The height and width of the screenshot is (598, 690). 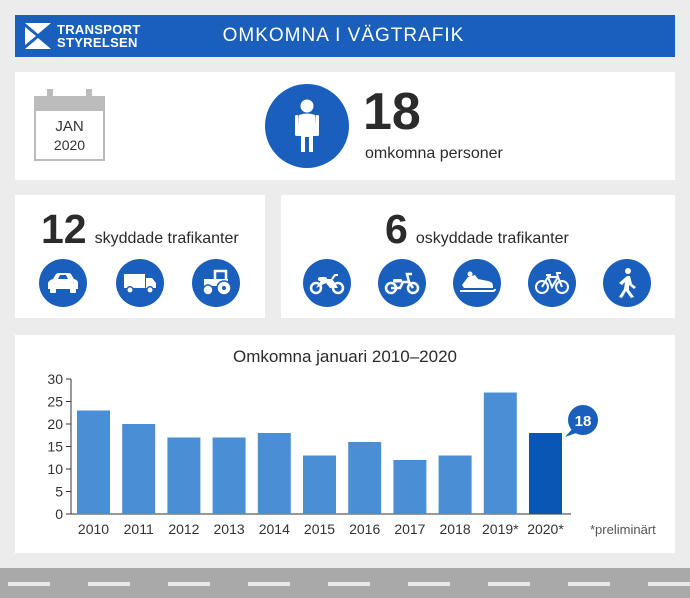 I want to click on y-tick-label: 20, so click(x=55, y=424).